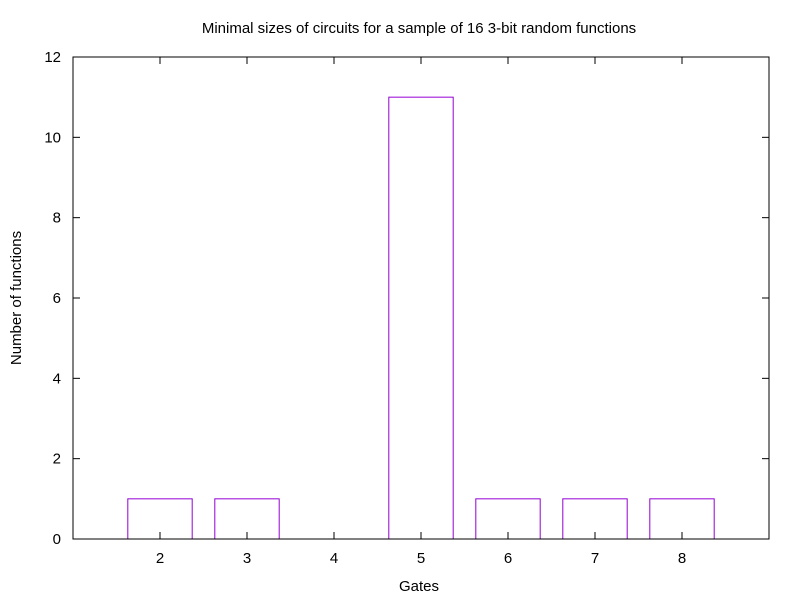  I want to click on x-tick-label: 3, so click(247, 558).